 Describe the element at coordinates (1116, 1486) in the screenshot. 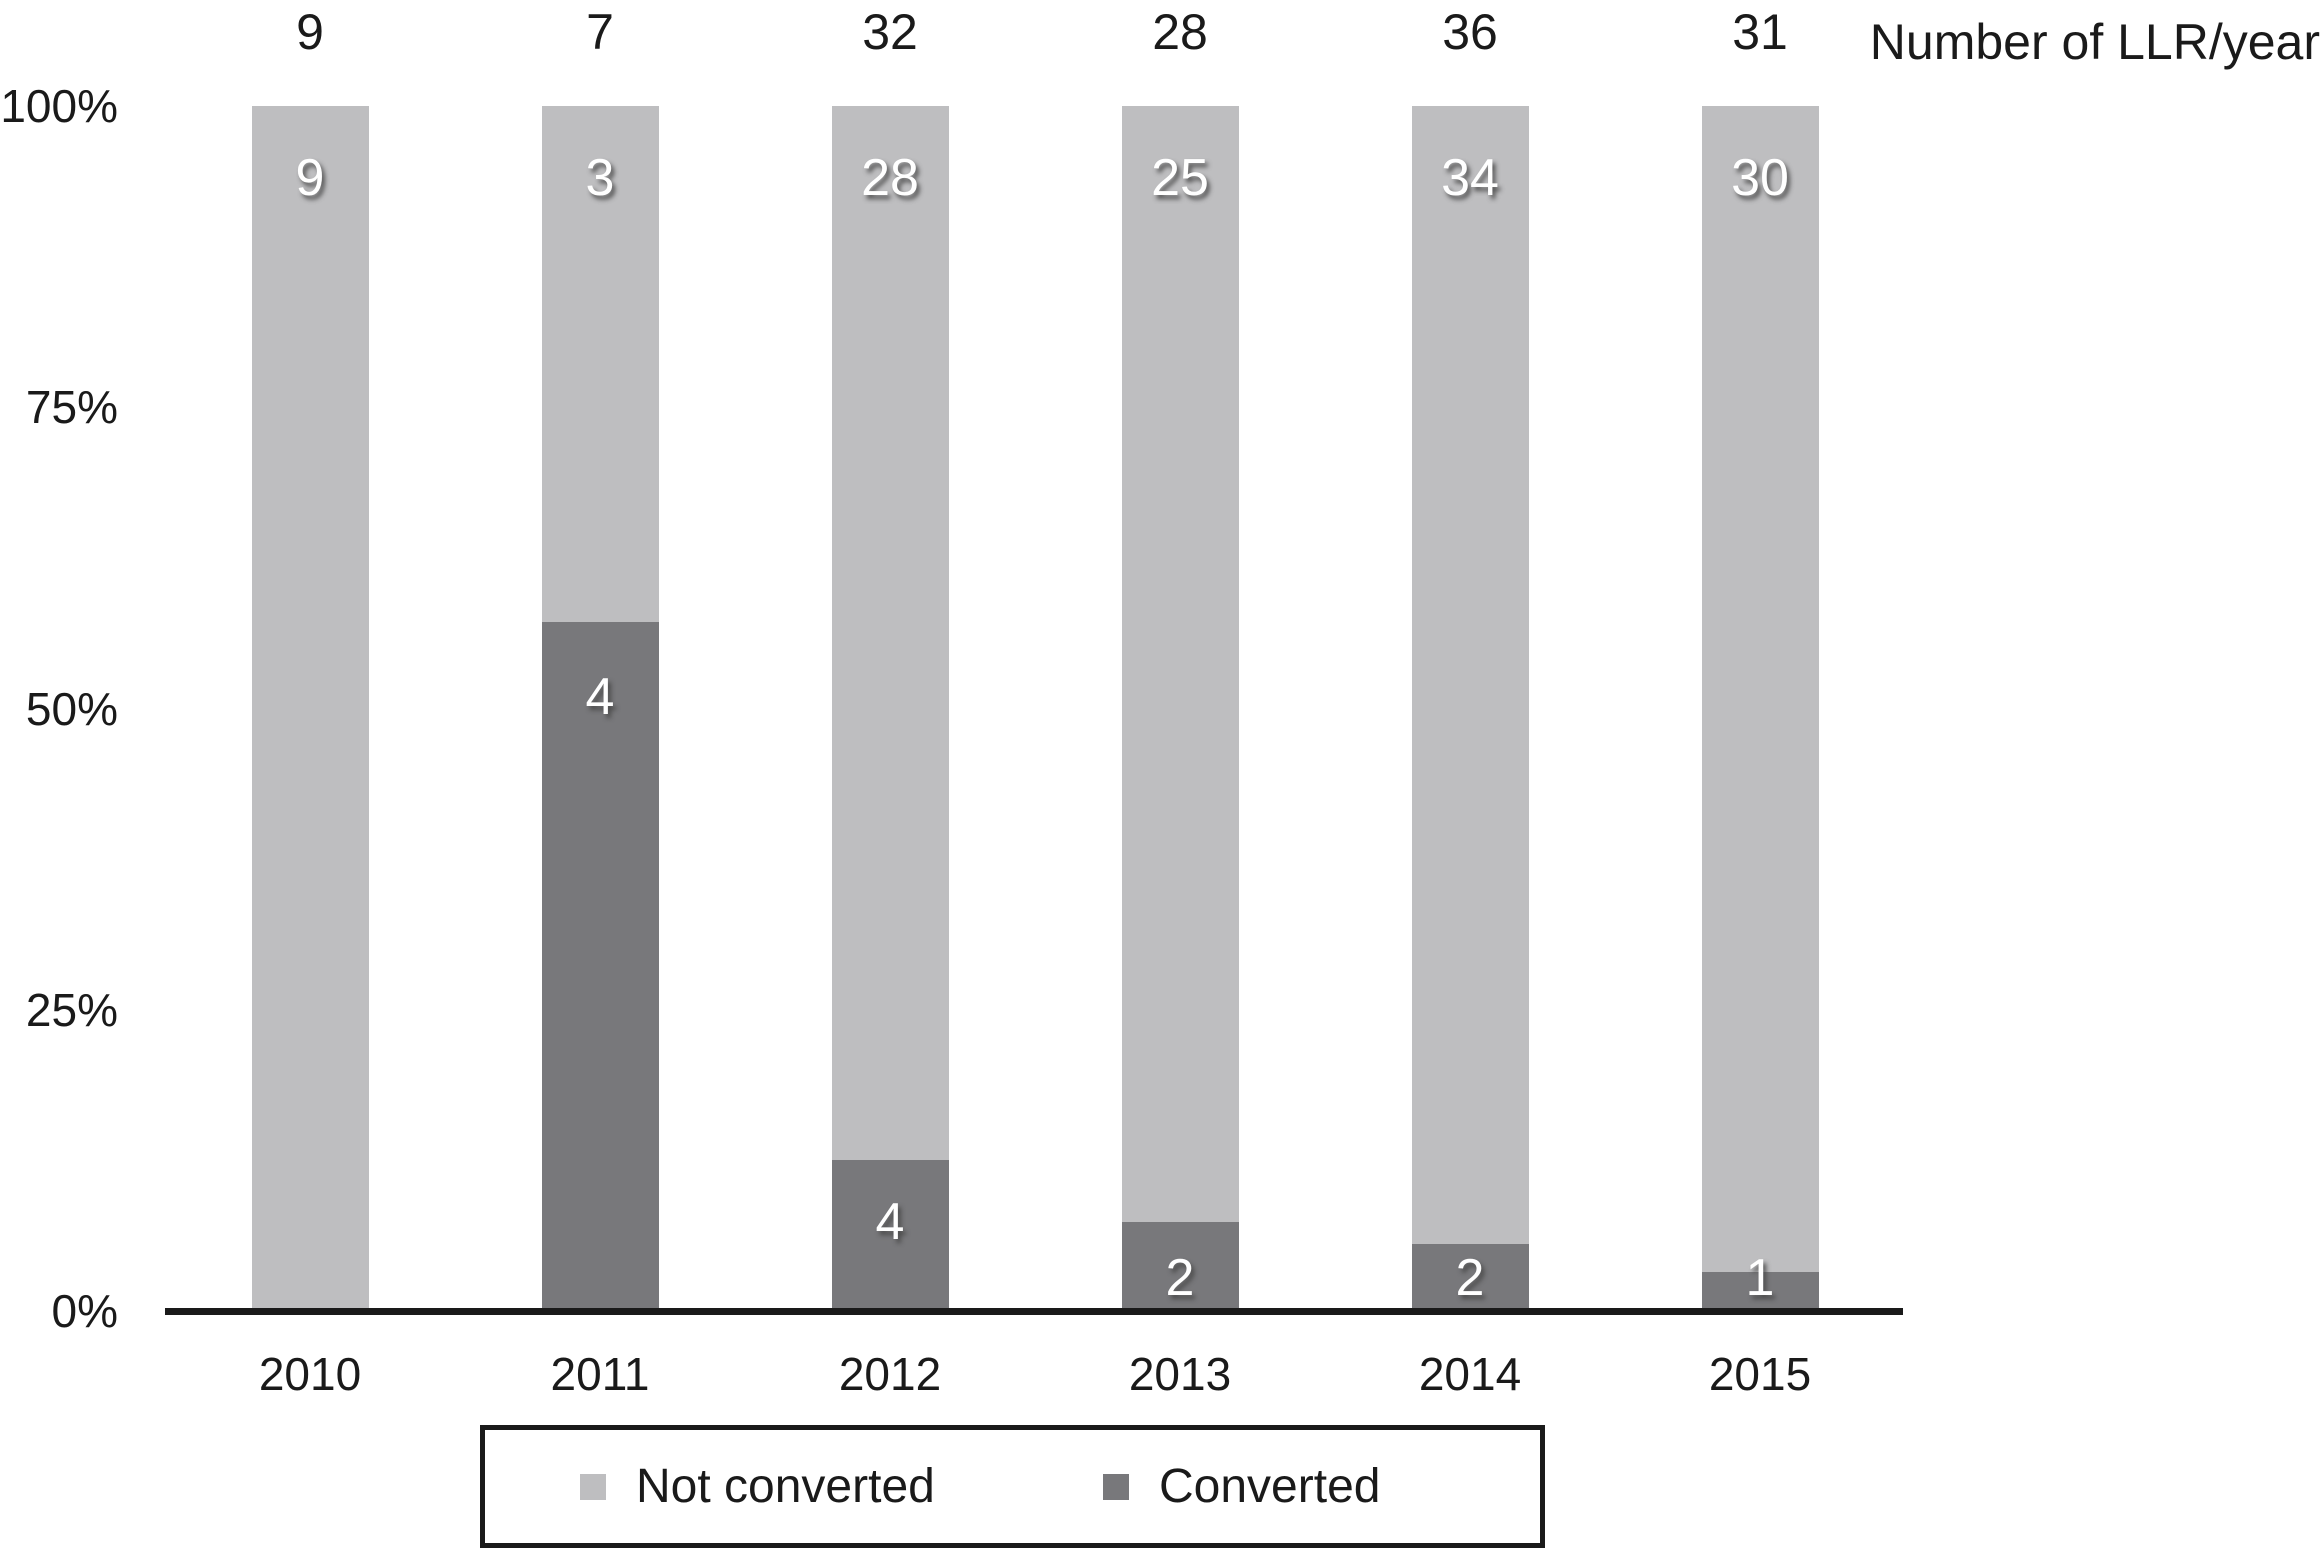

I see `legend-swatch-converted-icon` at that location.